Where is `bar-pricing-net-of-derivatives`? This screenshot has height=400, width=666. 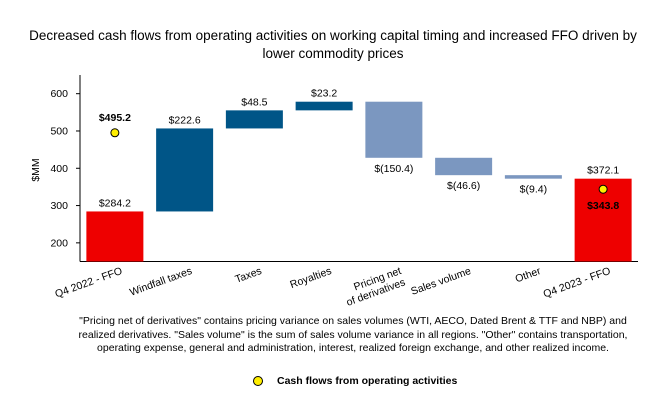
bar-pricing-net-of-derivatives is located at coordinates (394, 129).